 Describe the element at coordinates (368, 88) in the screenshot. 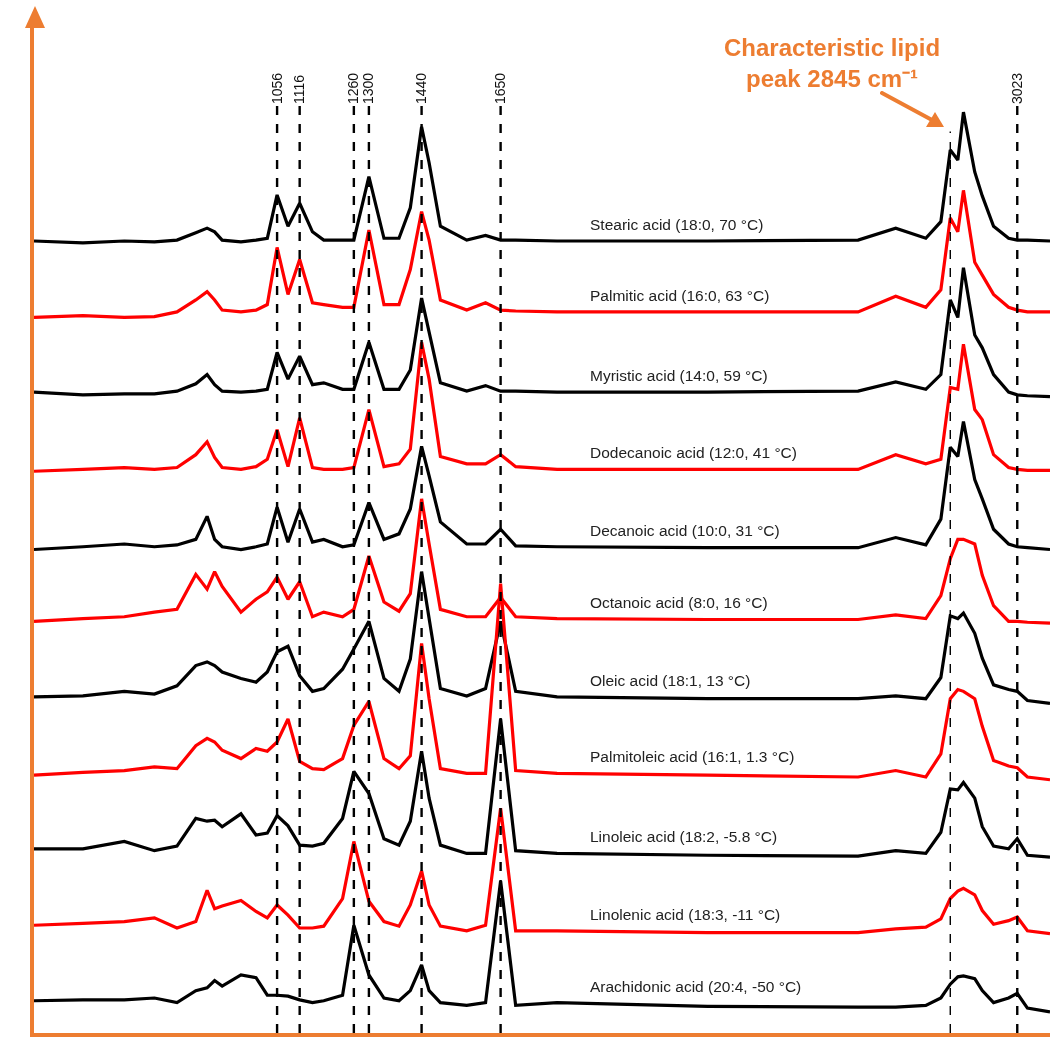

I see `x-tick-label: 1300` at that location.